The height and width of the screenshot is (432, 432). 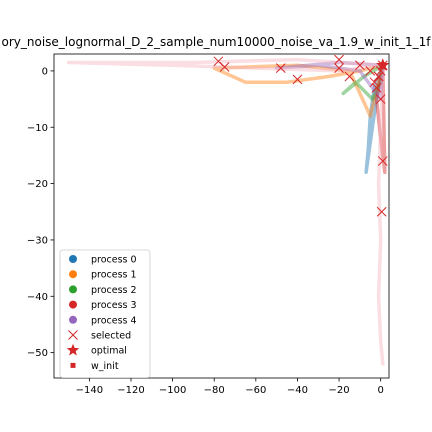 What do you see at coordinates (114, 320) in the screenshot?
I see `legend-label: process 4` at bounding box center [114, 320].